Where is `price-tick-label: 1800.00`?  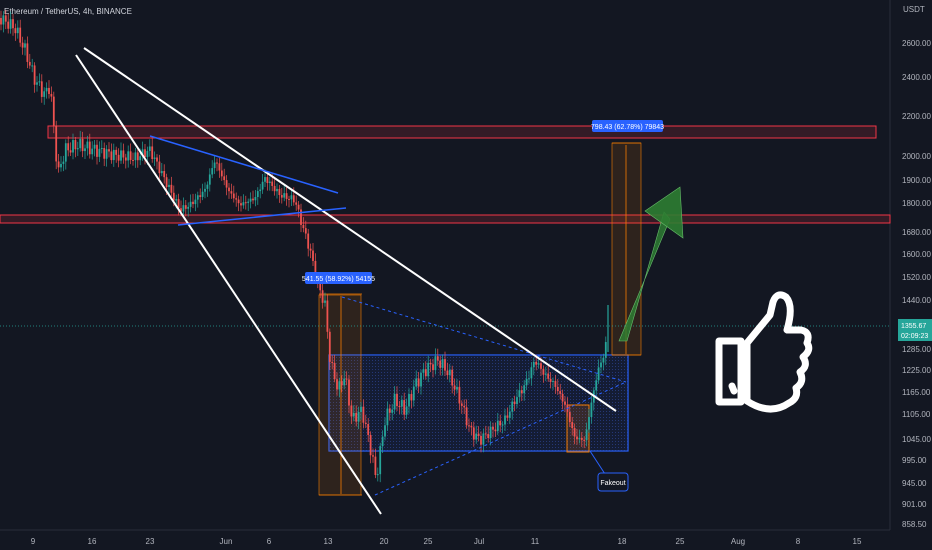 price-tick-label: 1800.00 is located at coordinates (916, 203).